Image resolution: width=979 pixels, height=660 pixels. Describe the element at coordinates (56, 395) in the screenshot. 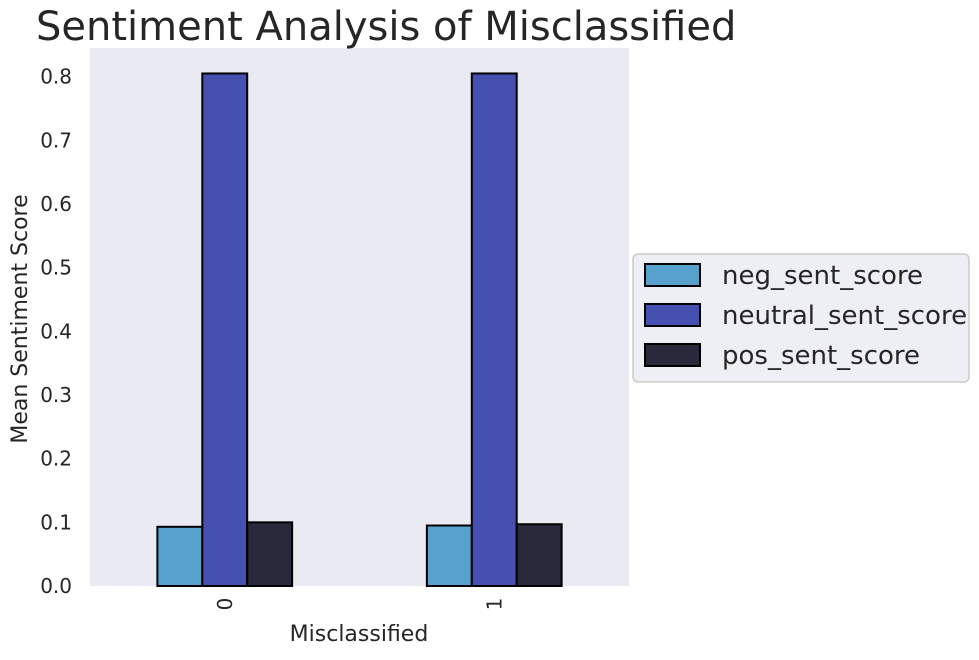

I see `y-tick-label: 0.3` at that location.